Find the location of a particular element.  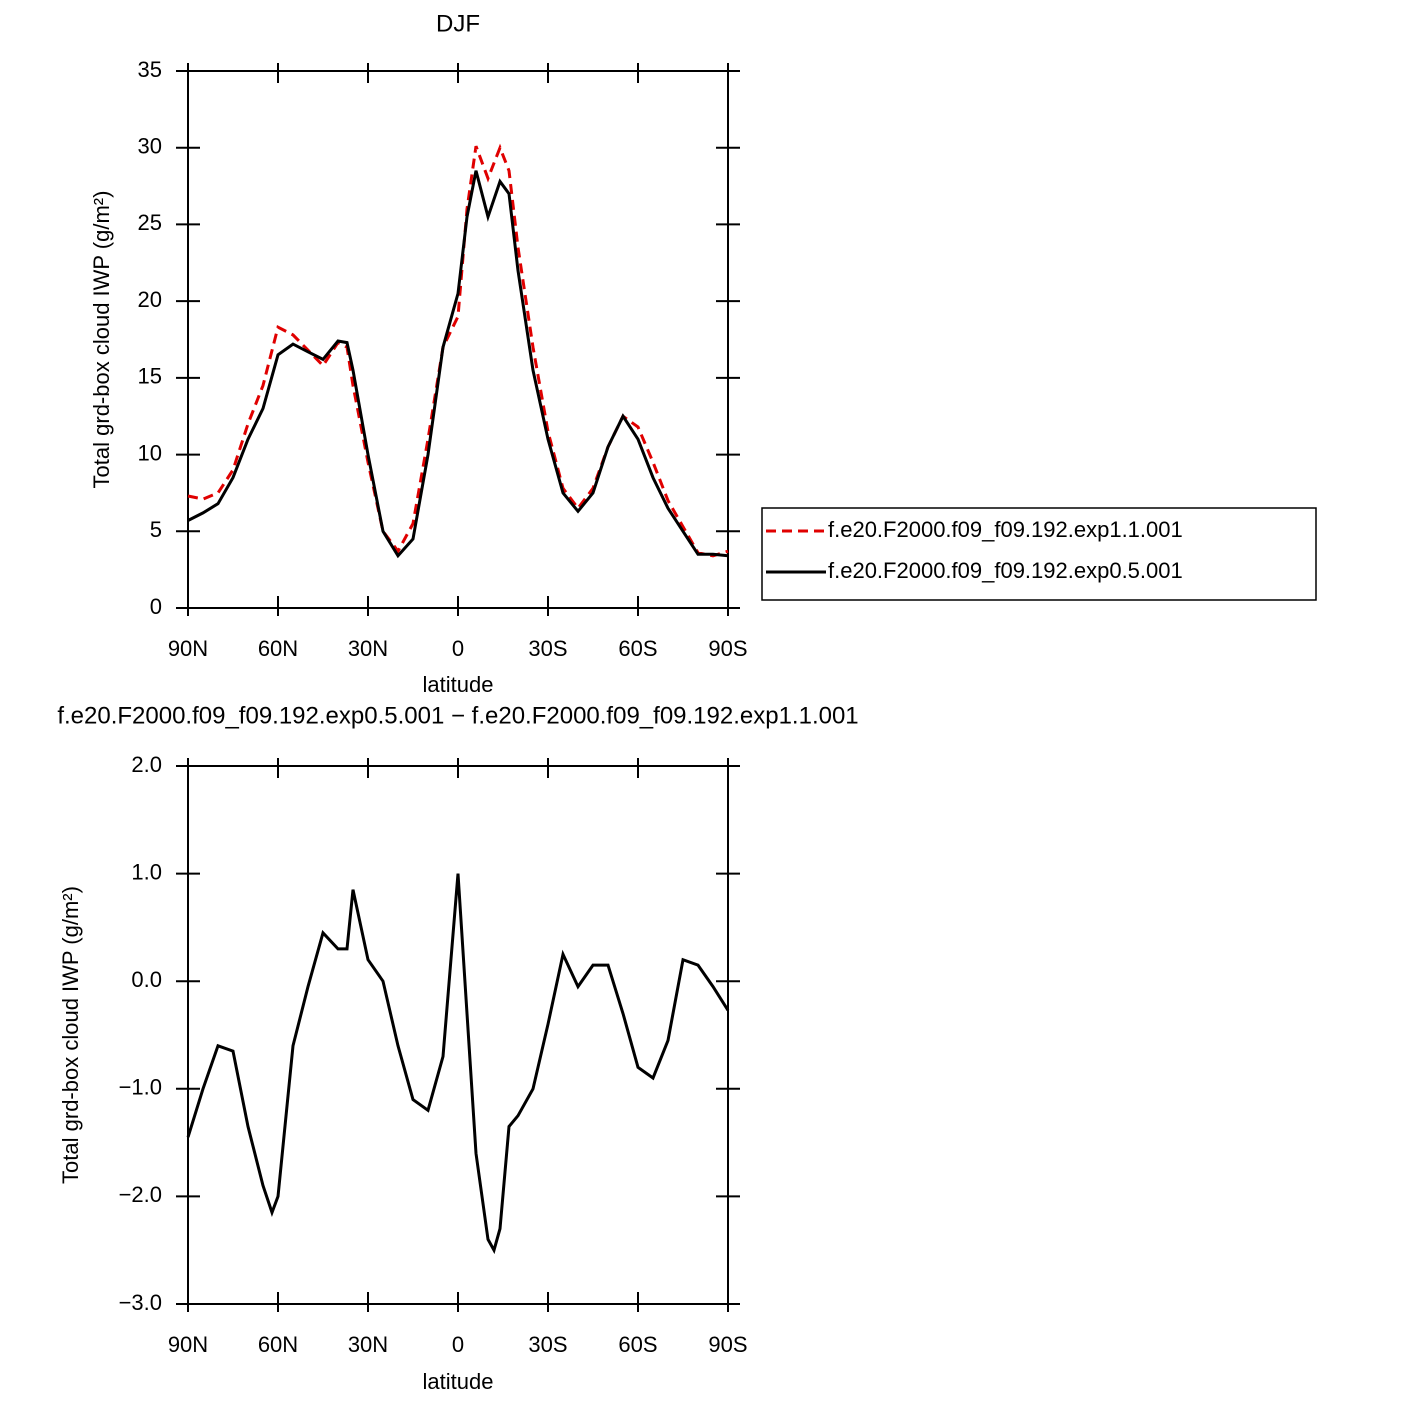

y-tick-label: 0 is located at coordinates (156, 606).